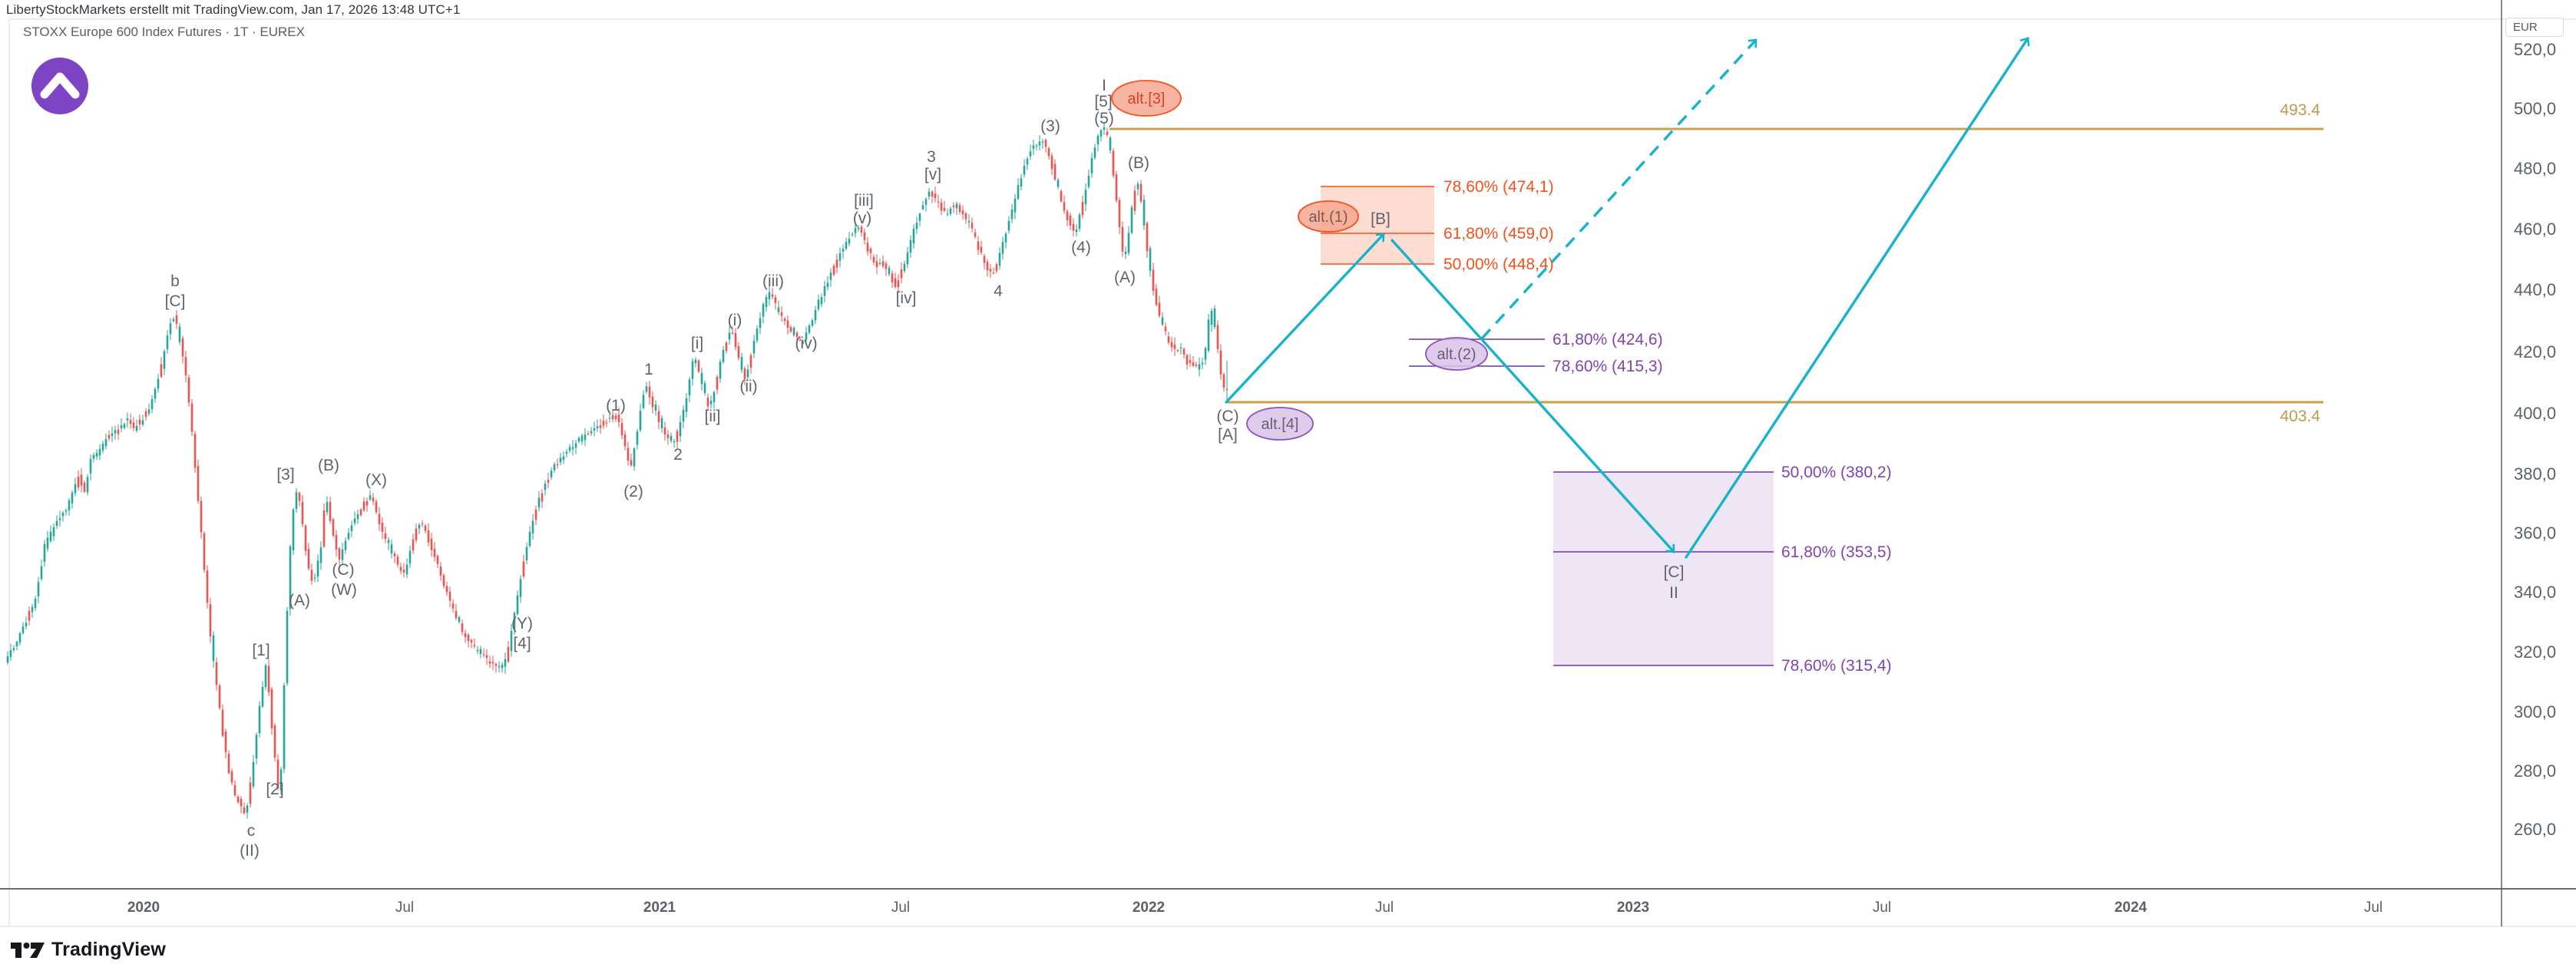 This screenshot has width=2576, height=974. What do you see at coordinates (633, 491) in the screenshot?
I see `wave-label: (2)` at bounding box center [633, 491].